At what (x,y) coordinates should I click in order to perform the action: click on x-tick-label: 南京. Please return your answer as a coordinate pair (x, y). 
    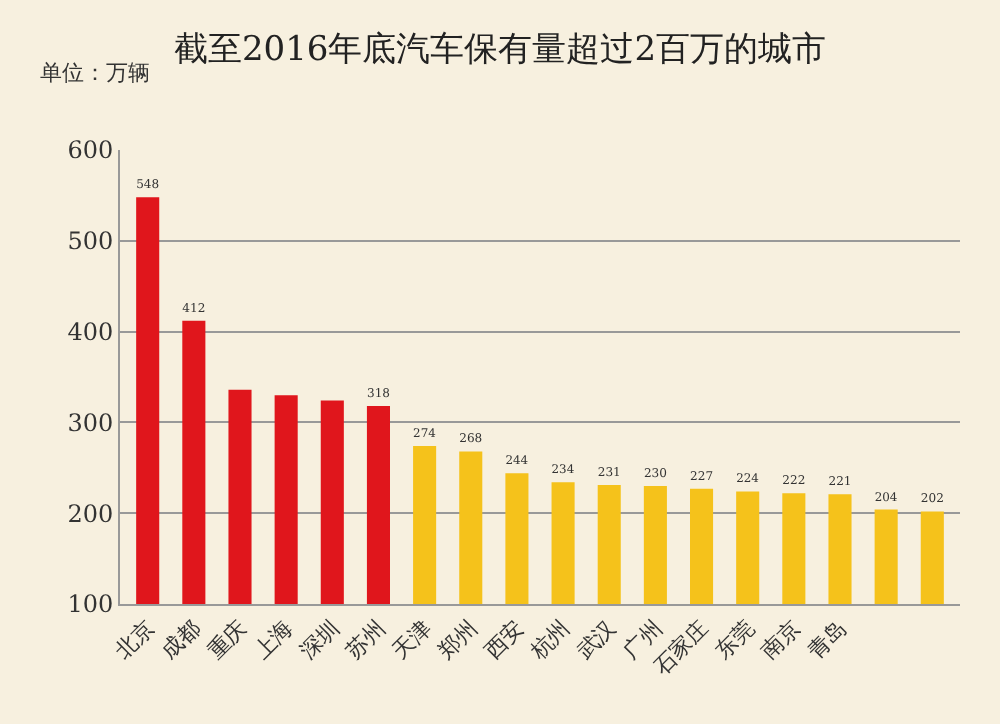
    Looking at the image, I should click on (781, 640).